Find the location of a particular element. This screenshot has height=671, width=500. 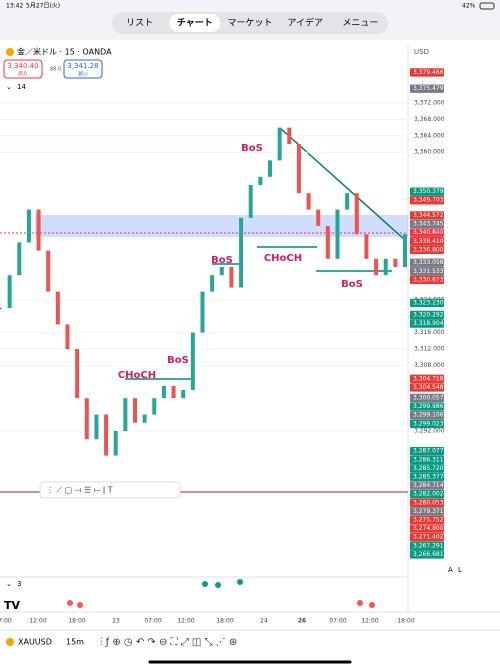

tab: マーケット is located at coordinates (249, 23).